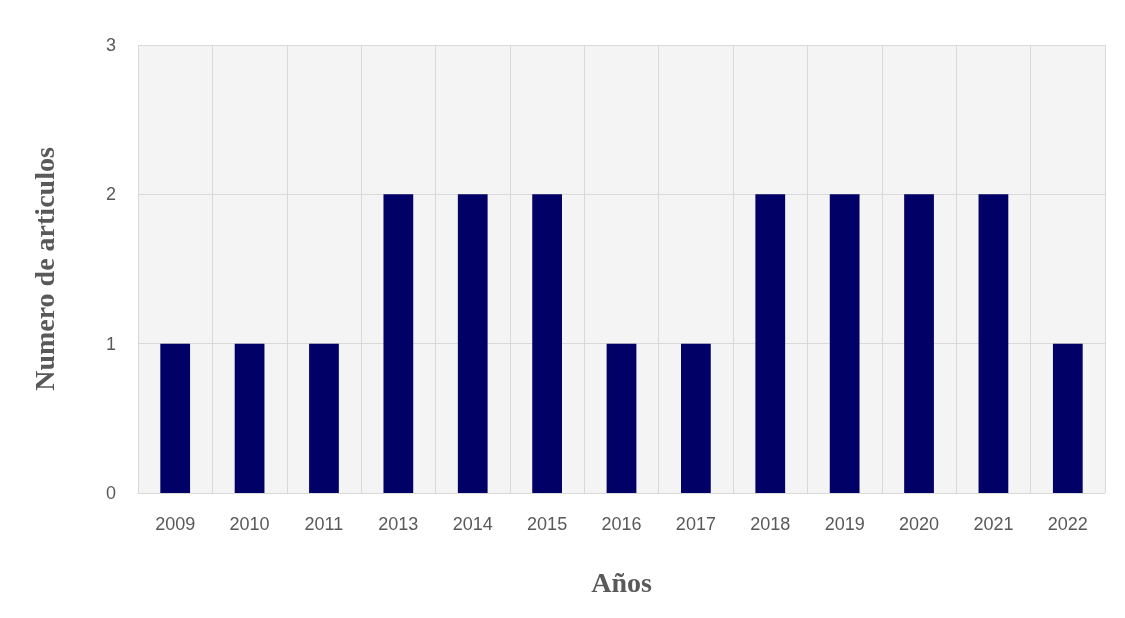 This screenshot has height=618, width=1125. I want to click on x-tick-label: 2020, so click(919, 524).